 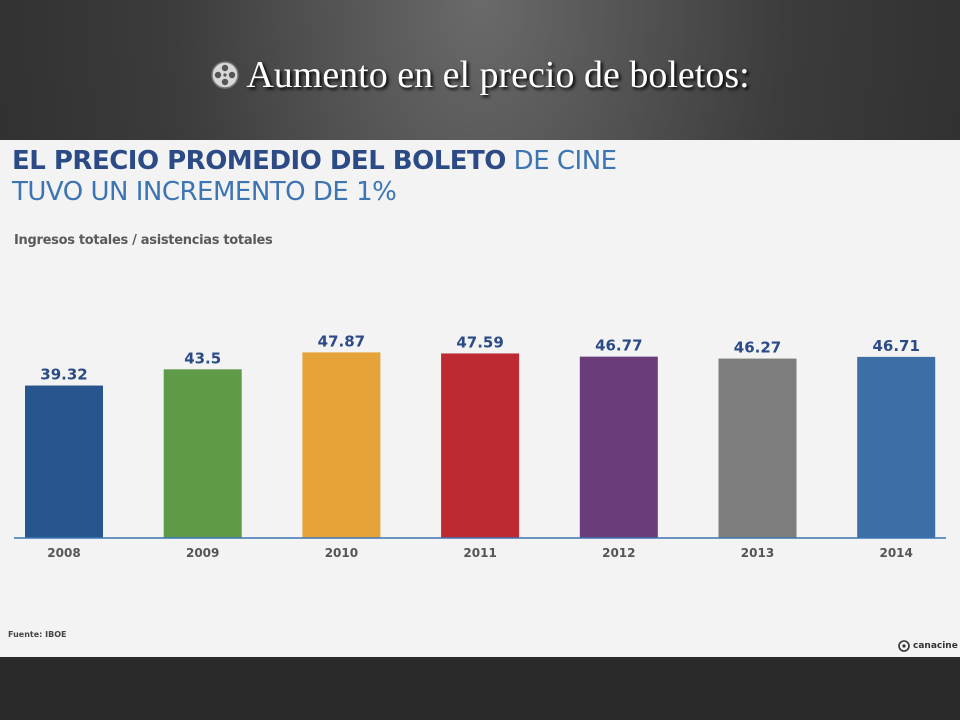 What do you see at coordinates (618, 346) in the screenshot?
I see `value-label-2012: 46.77` at bounding box center [618, 346].